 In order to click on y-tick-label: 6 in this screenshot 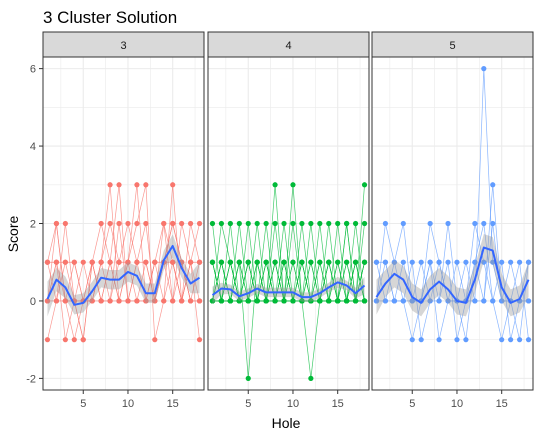, I will do `click(33, 70)`.